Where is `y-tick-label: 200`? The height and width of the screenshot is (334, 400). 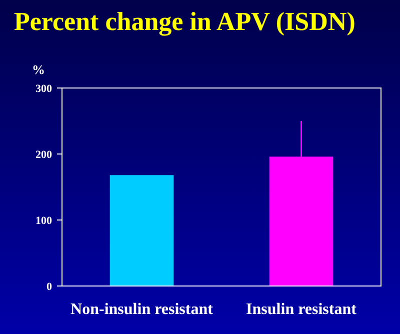 y-tick-label: 200 is located at coordinates (44, 154).